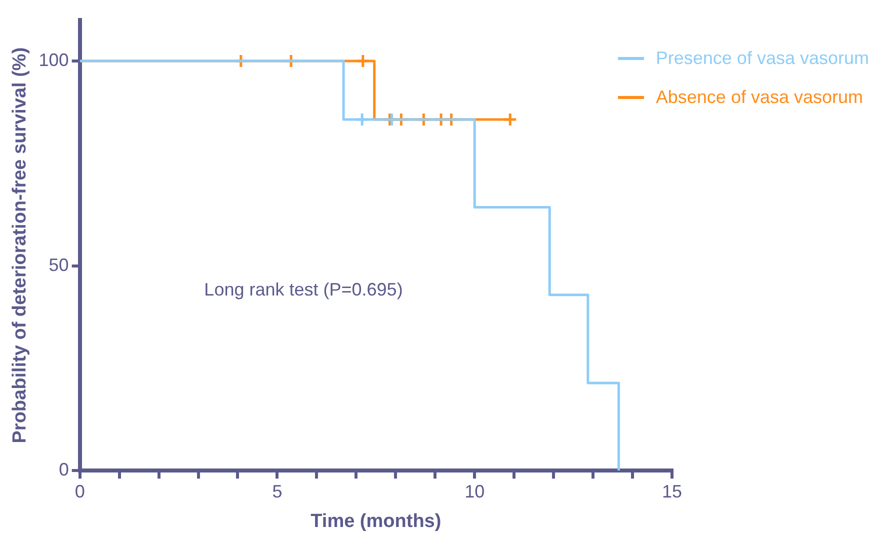 Image resolution: width=877 pixels, height=542 pixels. Describe the element at coordinates (79, 491) in the screenshot. I see `x-tick-label: 0` at that location.